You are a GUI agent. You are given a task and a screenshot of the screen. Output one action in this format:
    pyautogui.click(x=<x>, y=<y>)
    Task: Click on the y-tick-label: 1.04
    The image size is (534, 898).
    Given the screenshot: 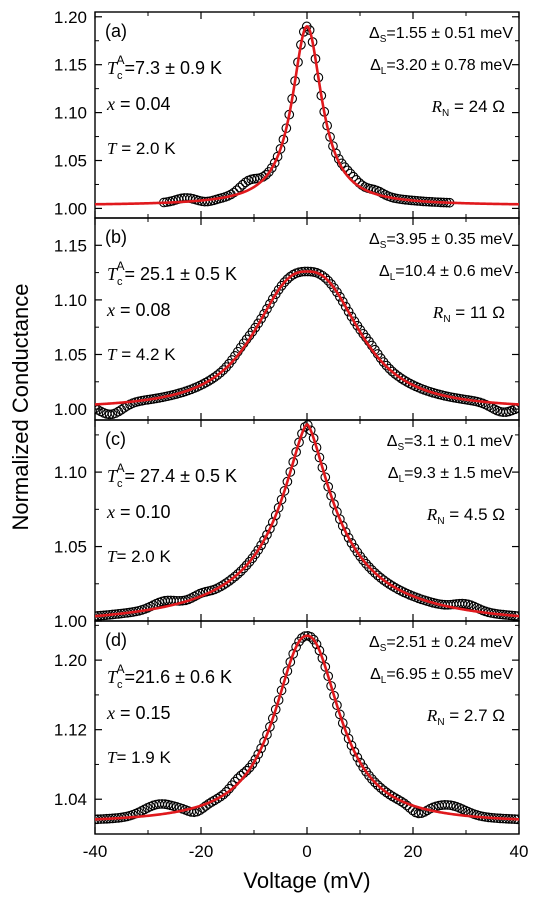 What is the action you would take?
    pyautogui.click(x=70, y=799)
    